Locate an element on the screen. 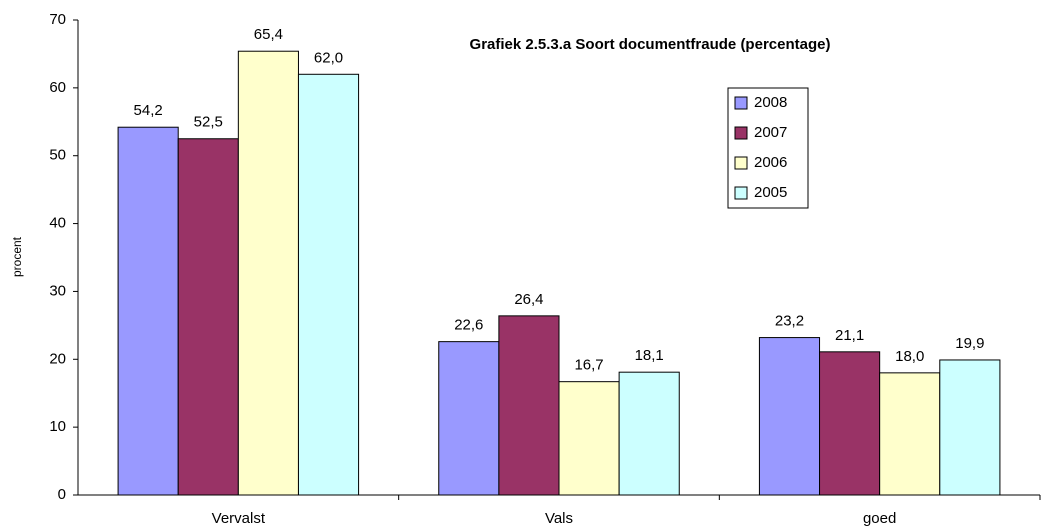 The image size is (1053, 529). value-label: 19,9 is located at coordinates (969, 343).